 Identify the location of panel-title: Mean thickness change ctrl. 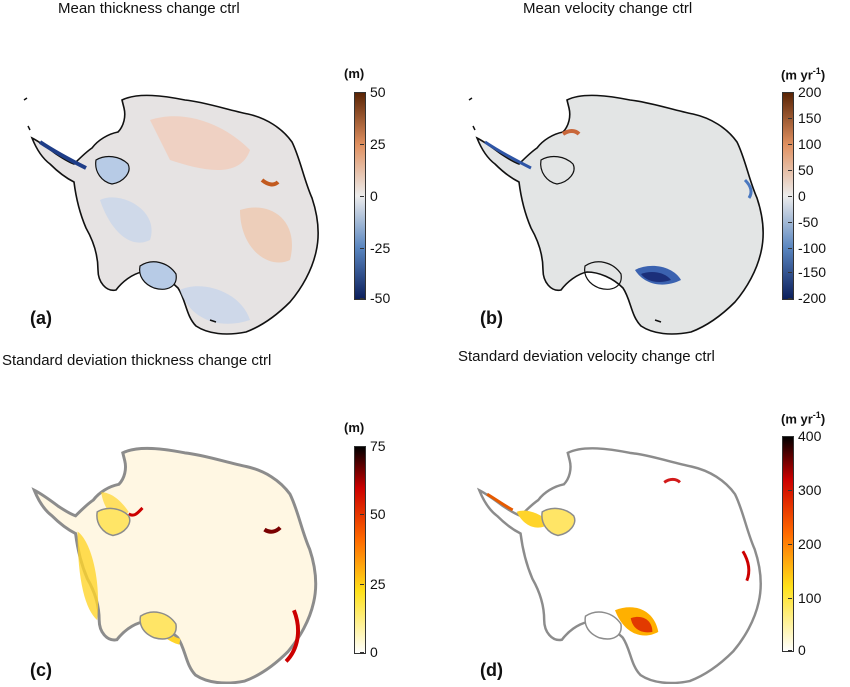
(149, 8).